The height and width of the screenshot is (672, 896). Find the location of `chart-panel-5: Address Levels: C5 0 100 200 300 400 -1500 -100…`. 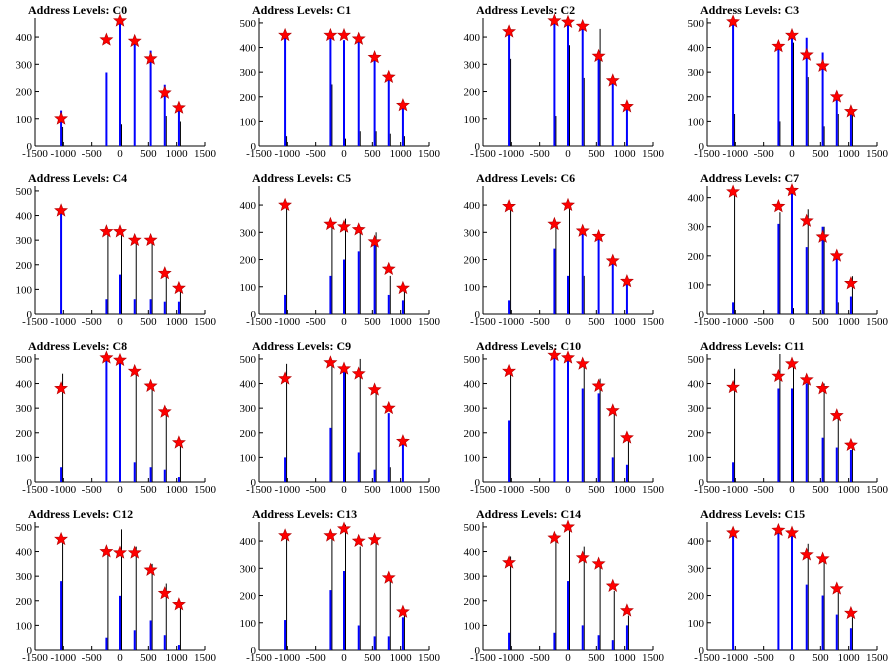

chart-panel-5: Address Levels: C5 0 100 200 300 400 -1500 -100… is located at coordinates (340, 249).